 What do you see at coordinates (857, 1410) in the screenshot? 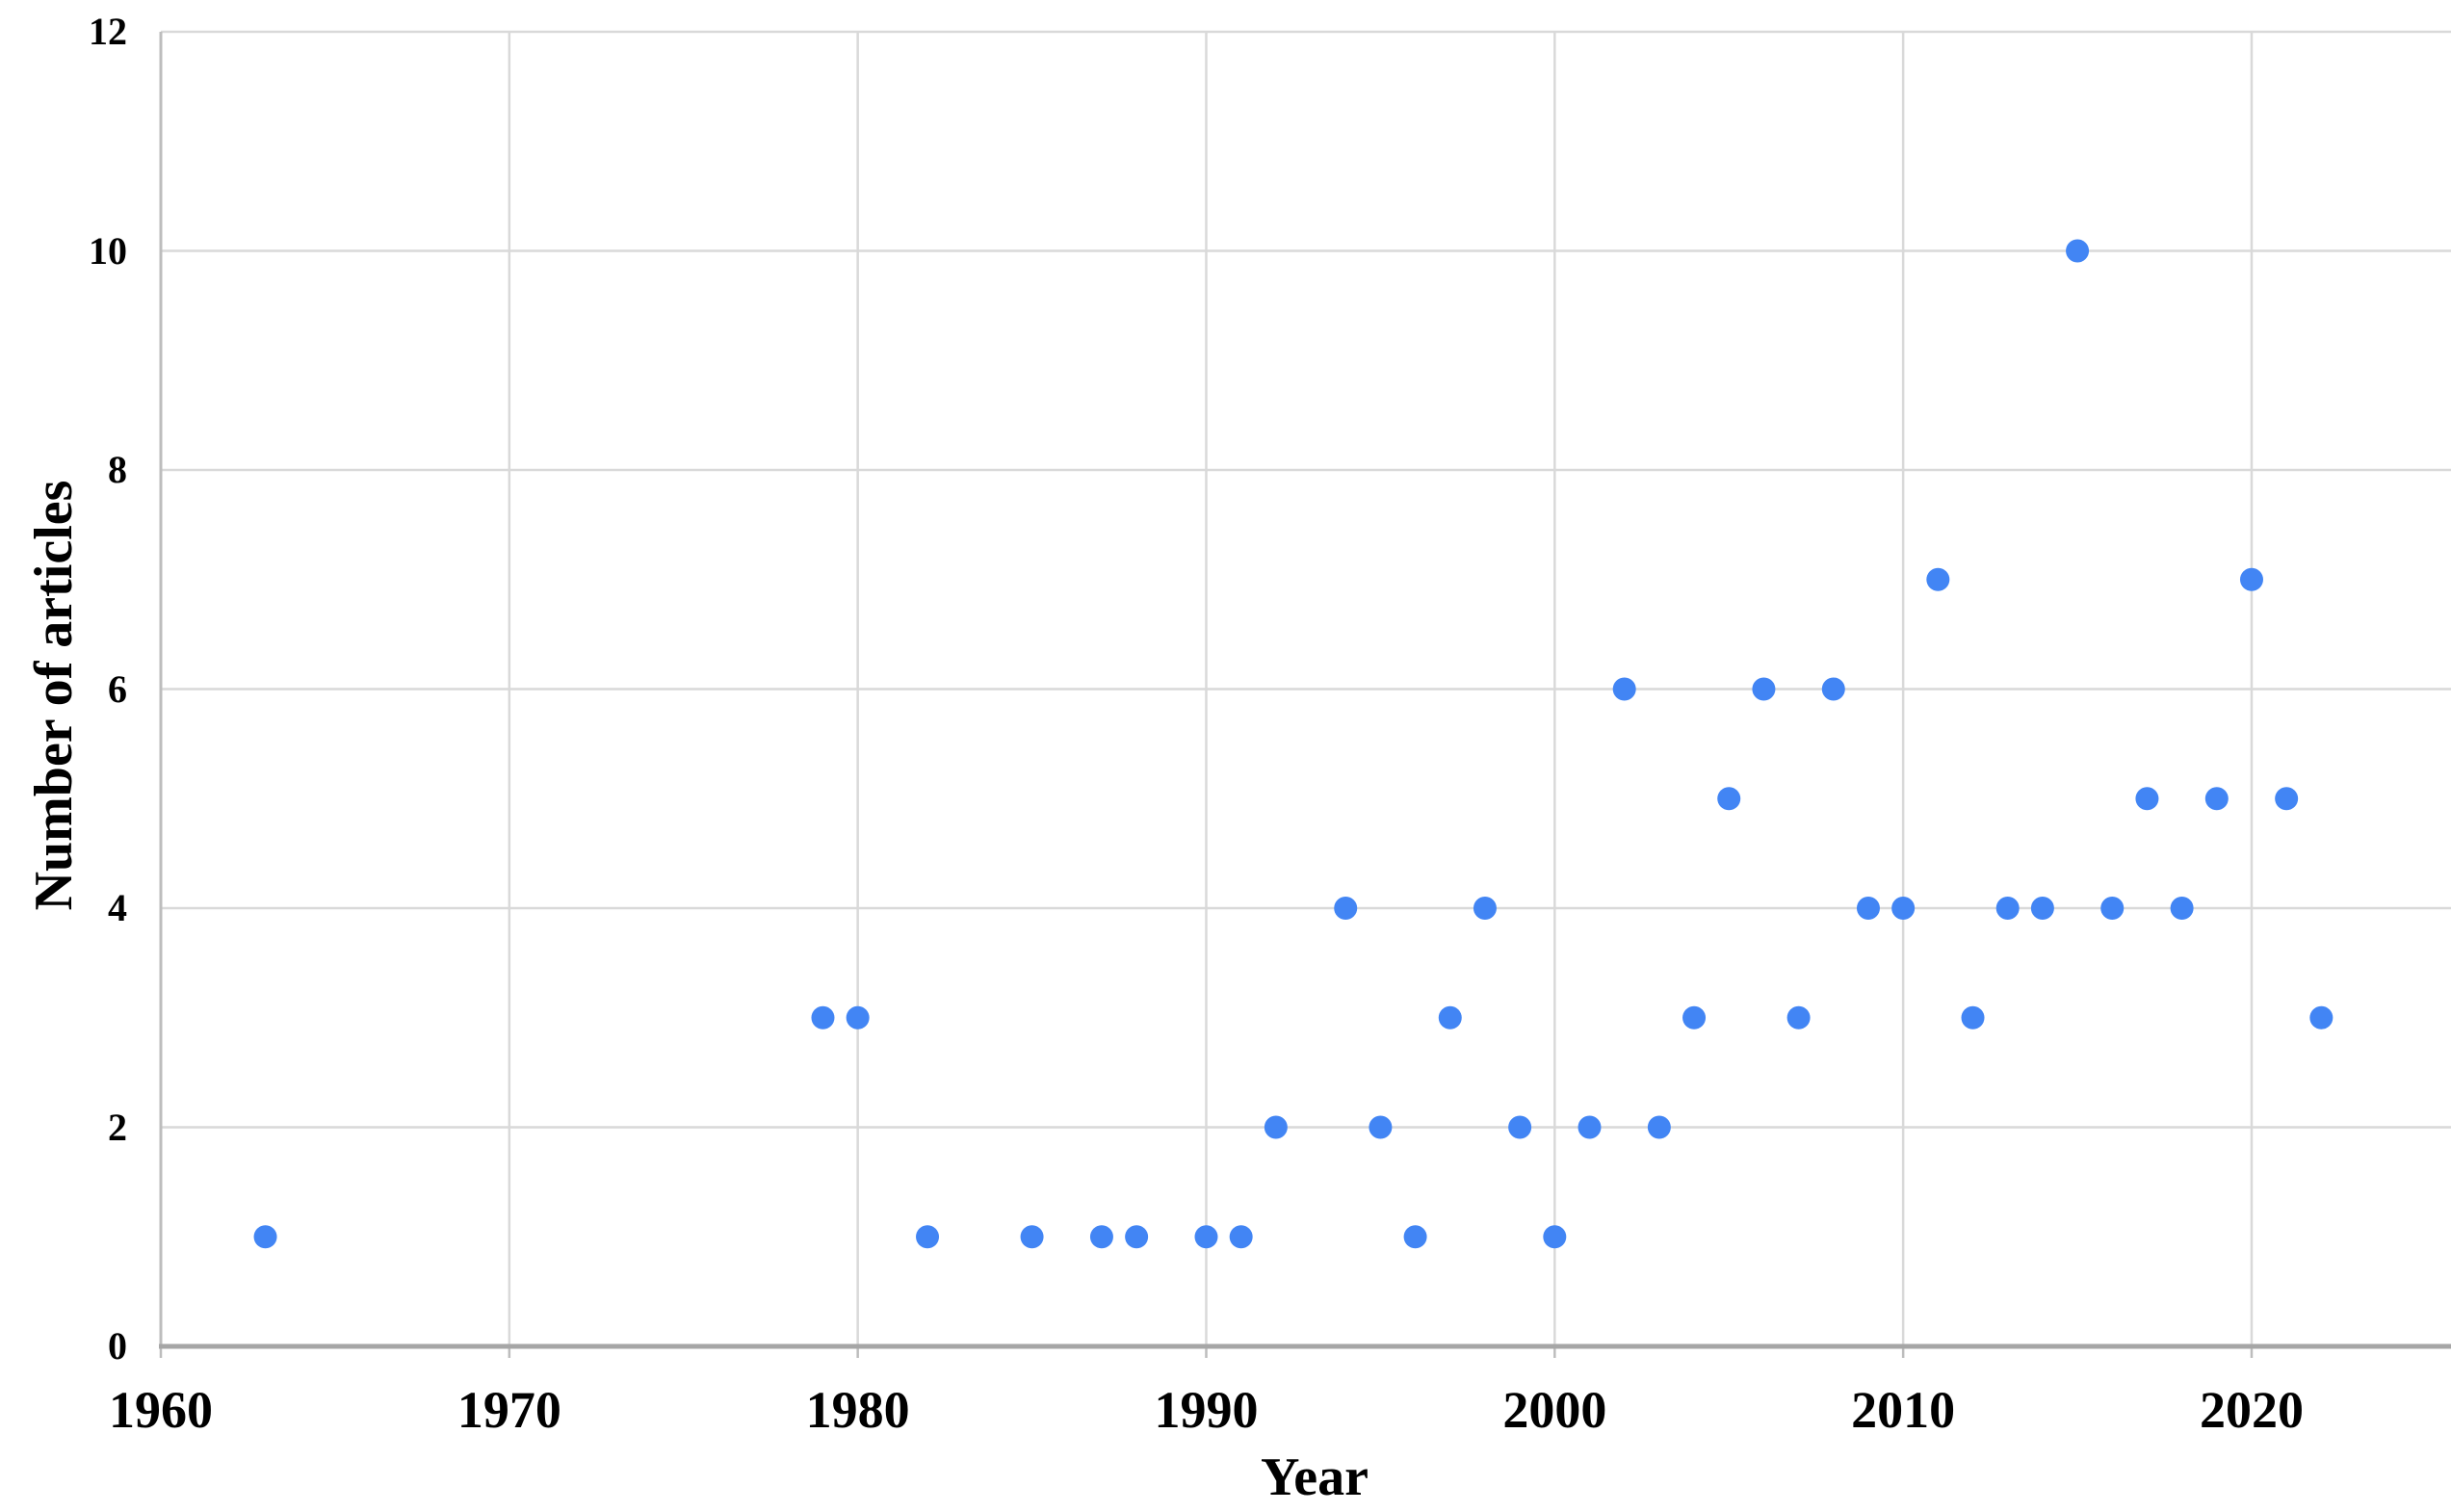
I see `x-tick-label: 1980` at bounding box center [857, 1410].